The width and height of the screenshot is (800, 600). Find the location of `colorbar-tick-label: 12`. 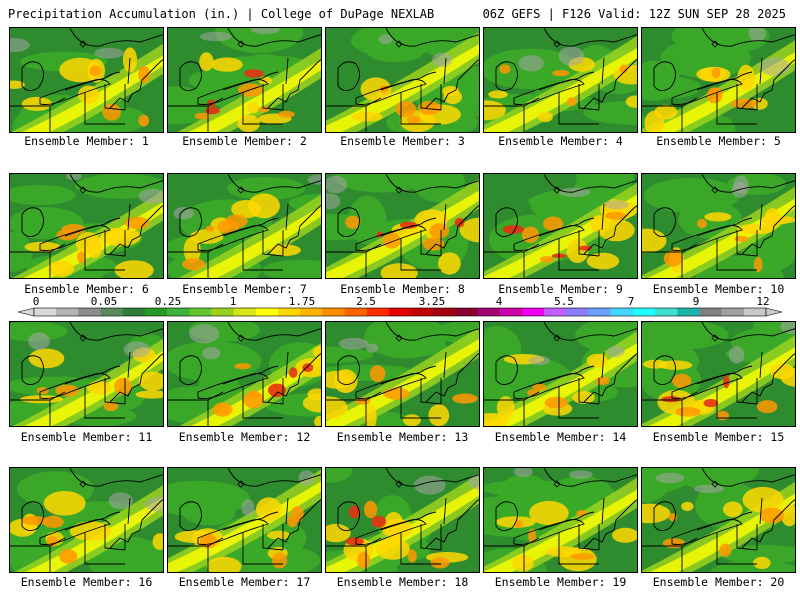

colorbar-tick-label: 12 is located at coordinates (763, 301).